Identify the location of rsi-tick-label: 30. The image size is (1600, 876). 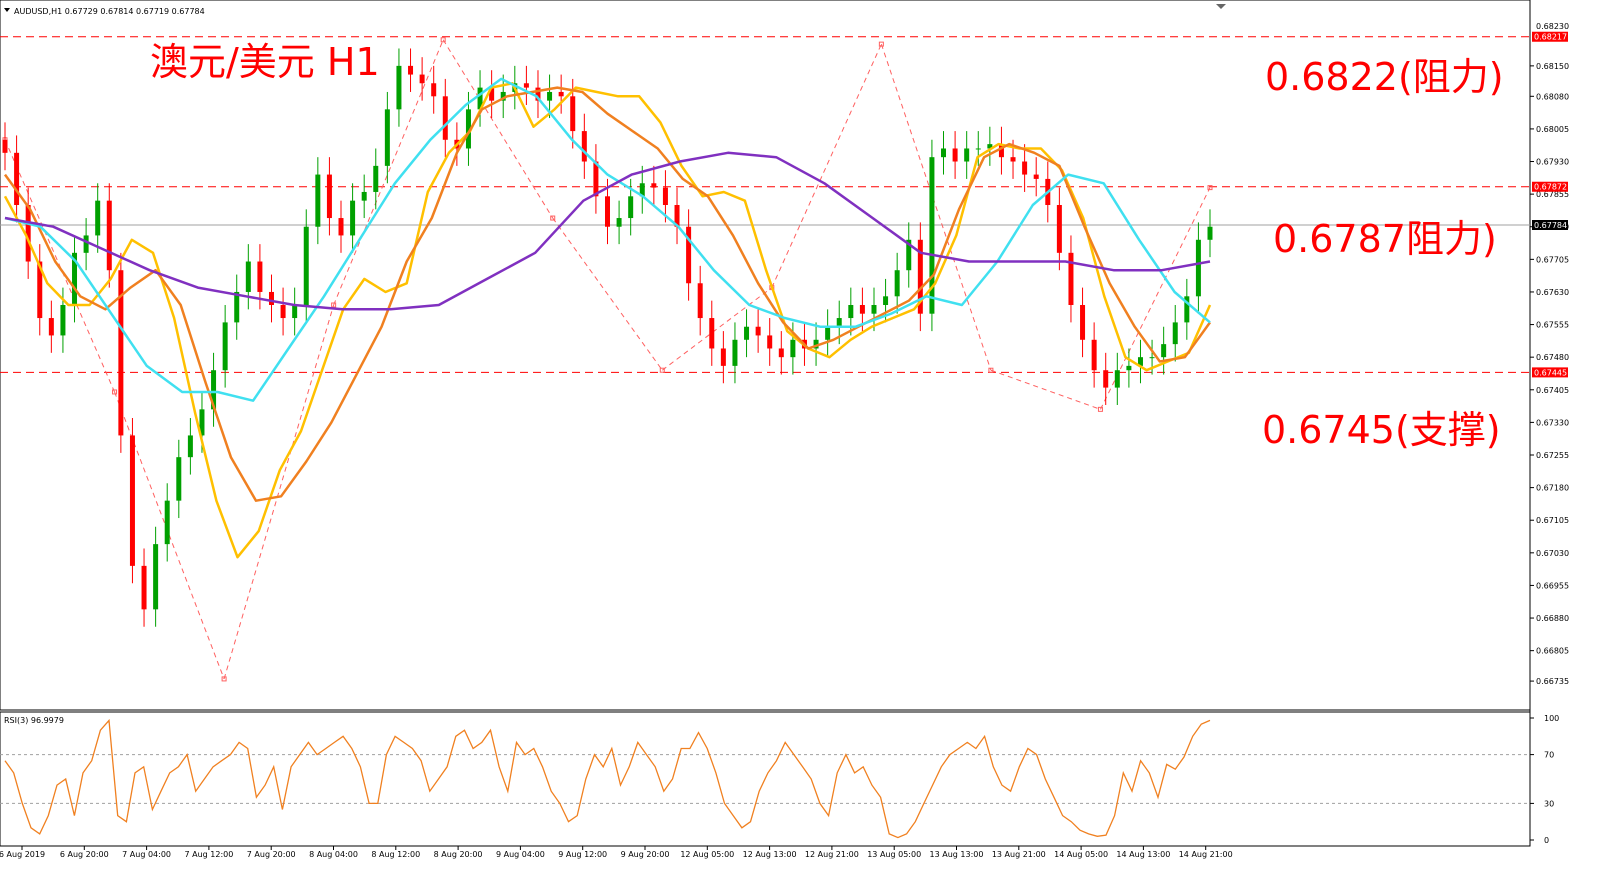
(1549, 803).